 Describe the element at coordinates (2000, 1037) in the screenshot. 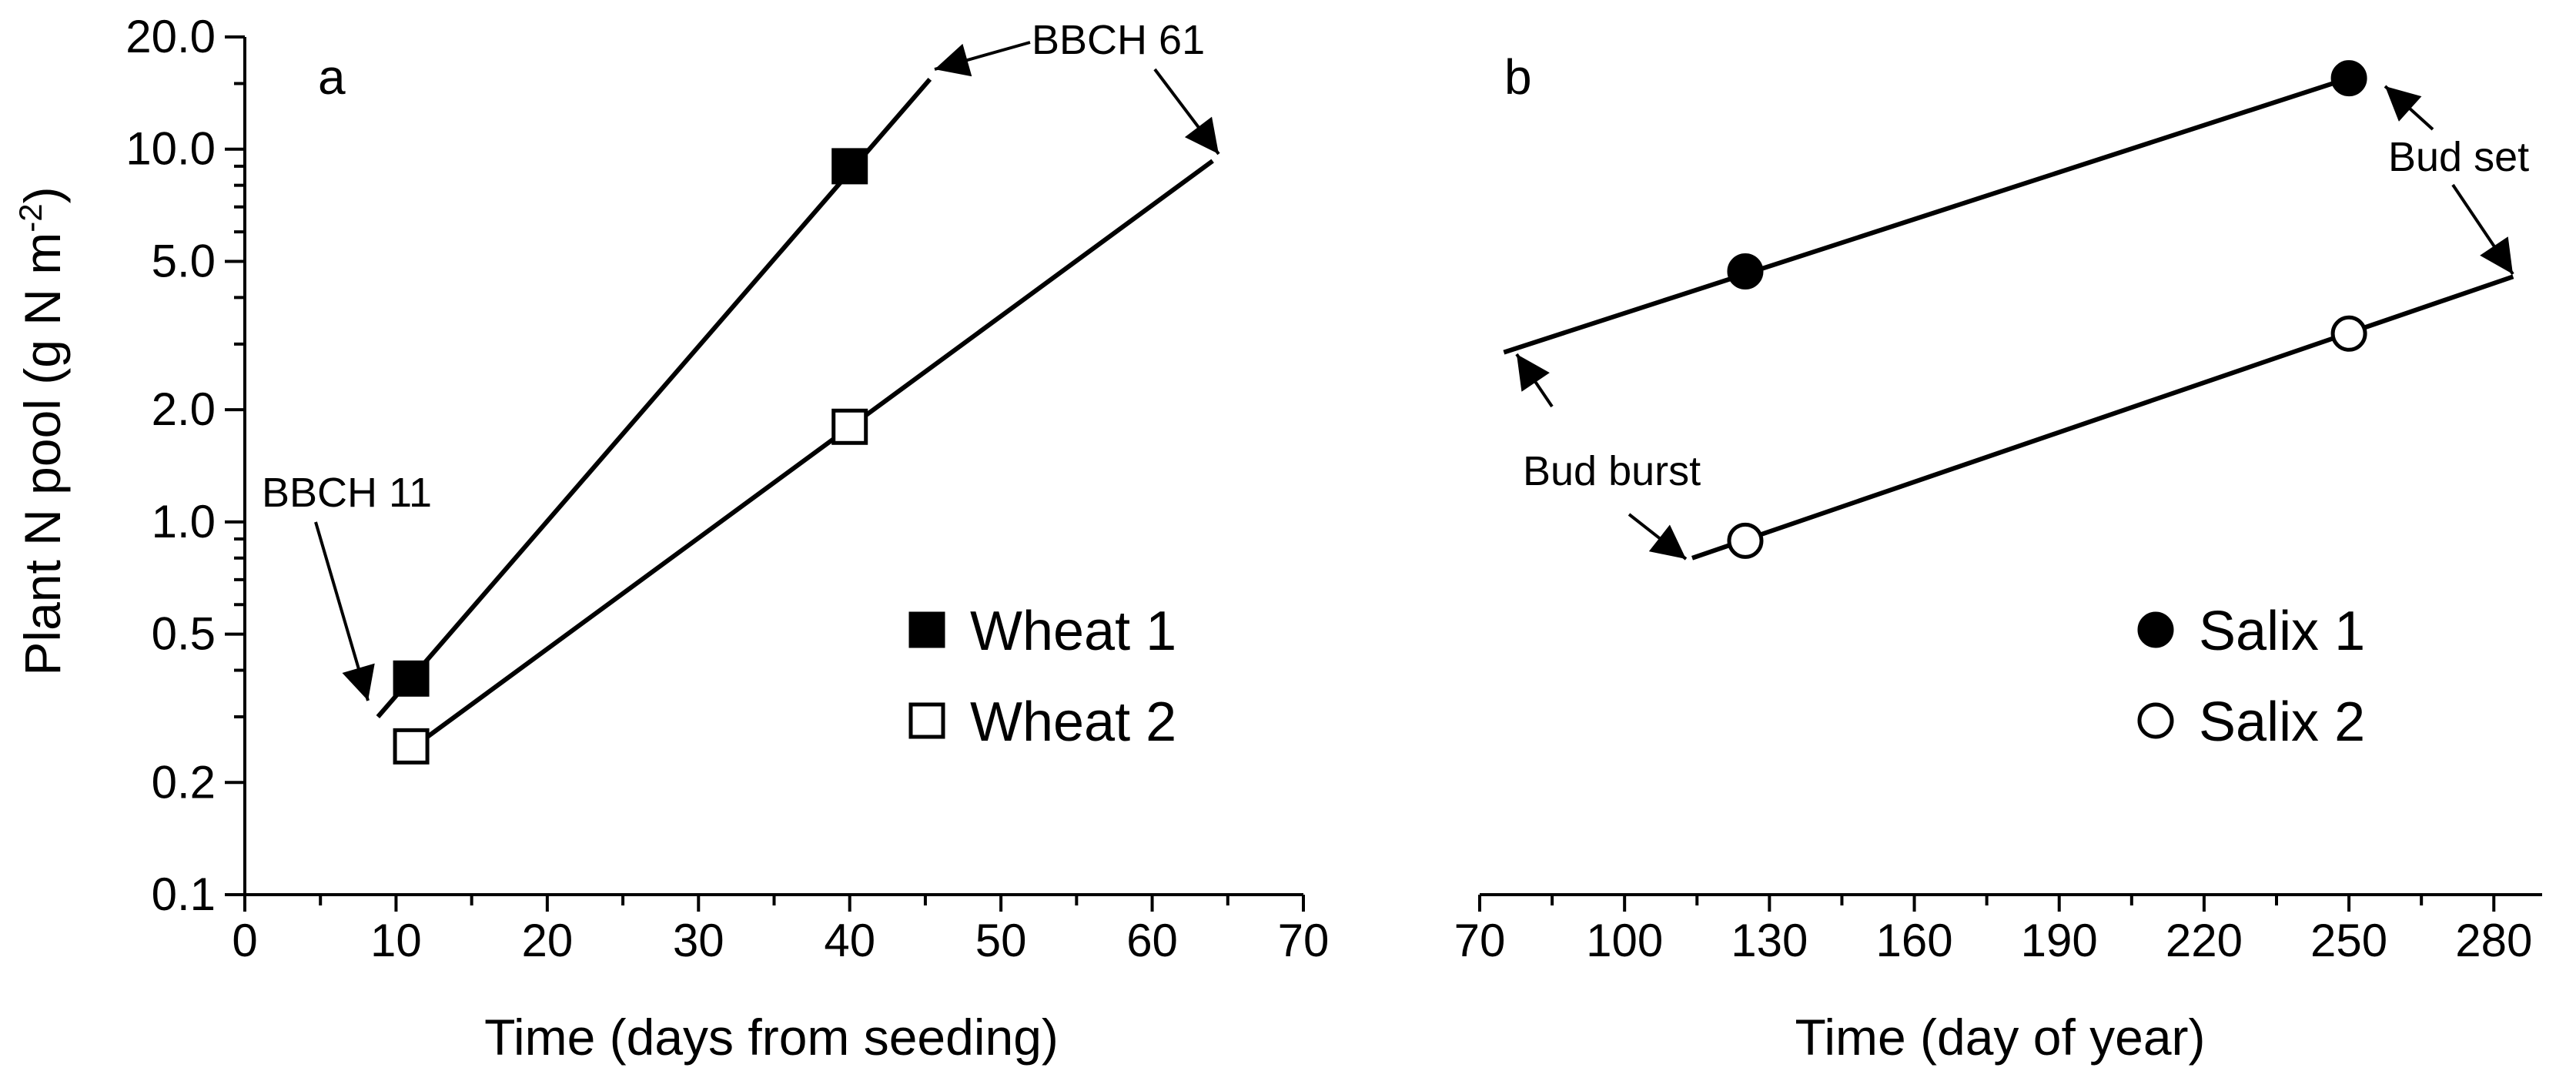

I see `panel-b-x-axis-label: Time (day of year)` at that location.